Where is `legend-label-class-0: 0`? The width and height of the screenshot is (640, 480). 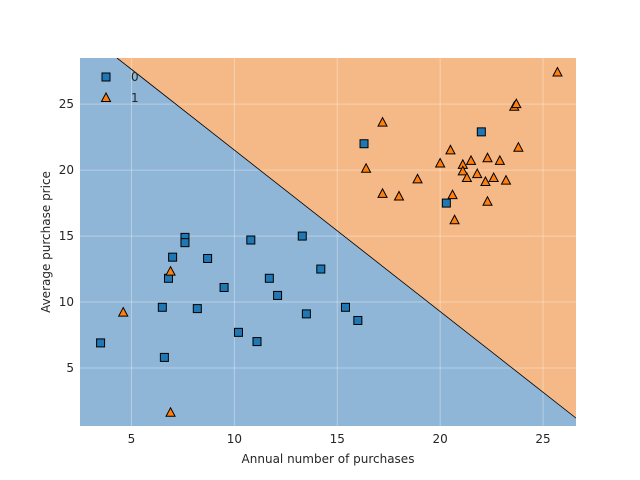 legend-label-class-0: 0 is located at coordinates (135, 77).